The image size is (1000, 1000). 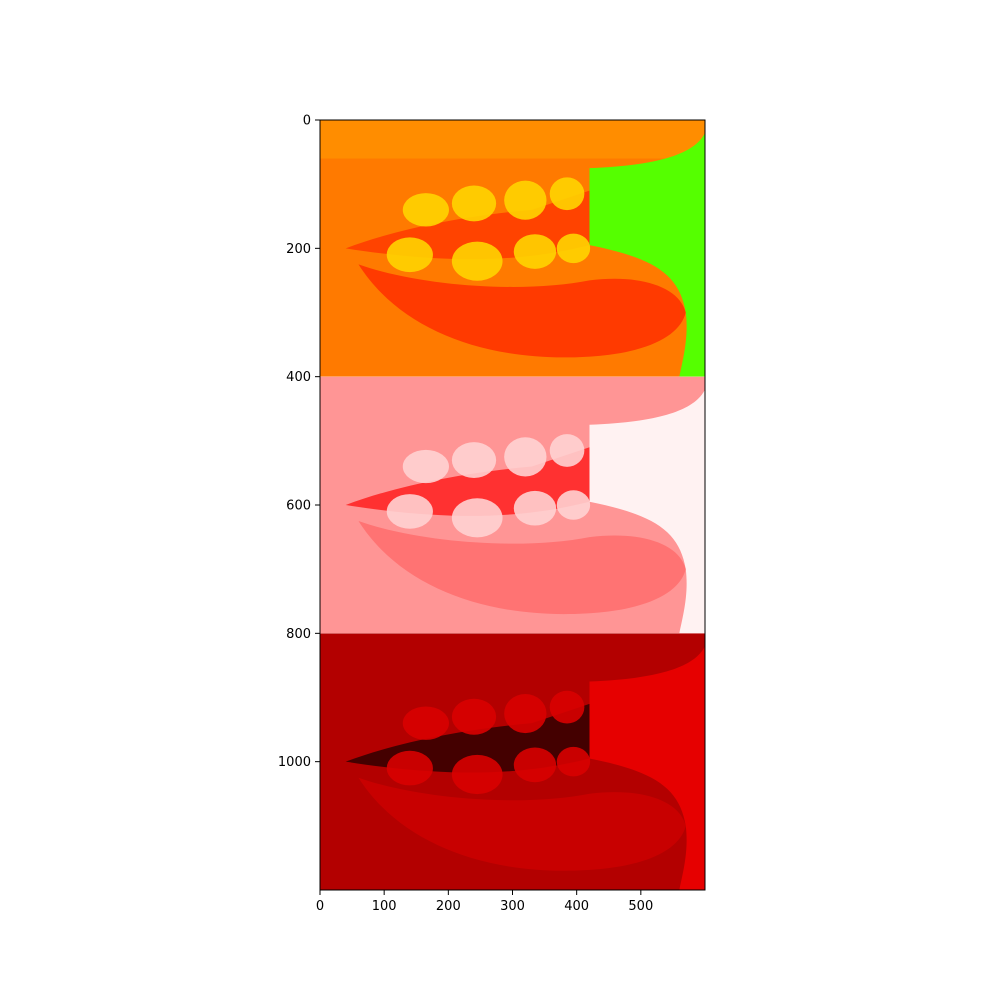 What do you see at coordinates (512, 139) in the screenshot?
I see `upper-lip-shade` at bounding box center [512, 139].